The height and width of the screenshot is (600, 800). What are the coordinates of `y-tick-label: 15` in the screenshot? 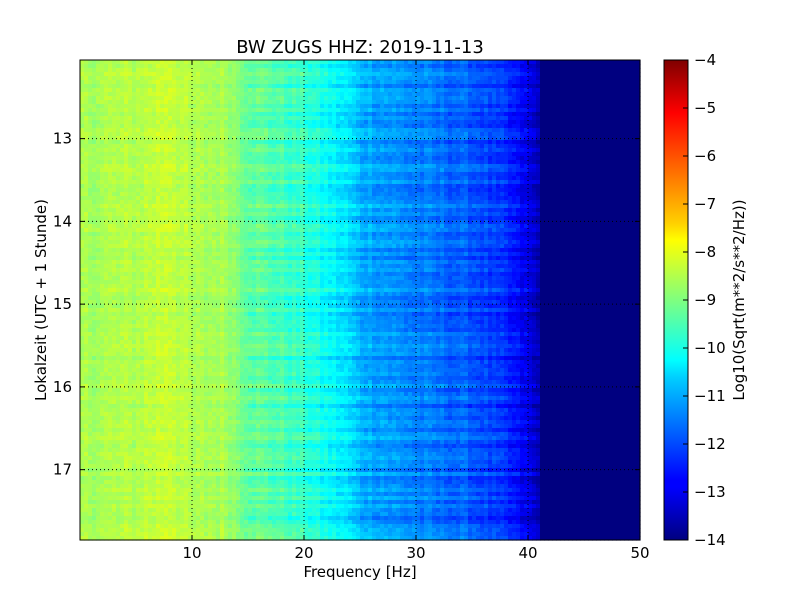 It's located at (62, 304).